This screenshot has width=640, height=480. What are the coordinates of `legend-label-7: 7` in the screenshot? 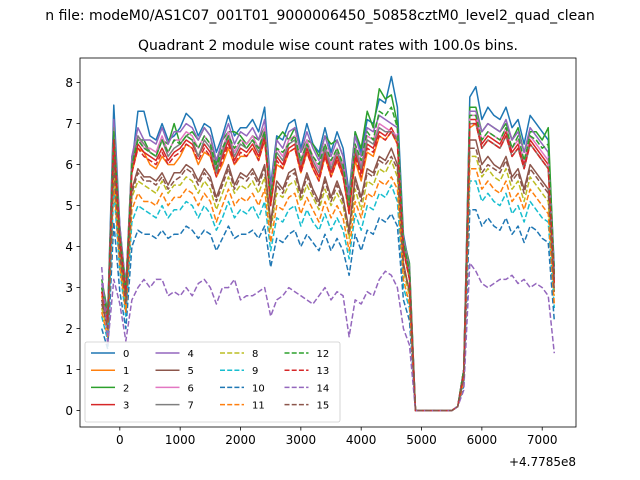 It's located at (191, 406).